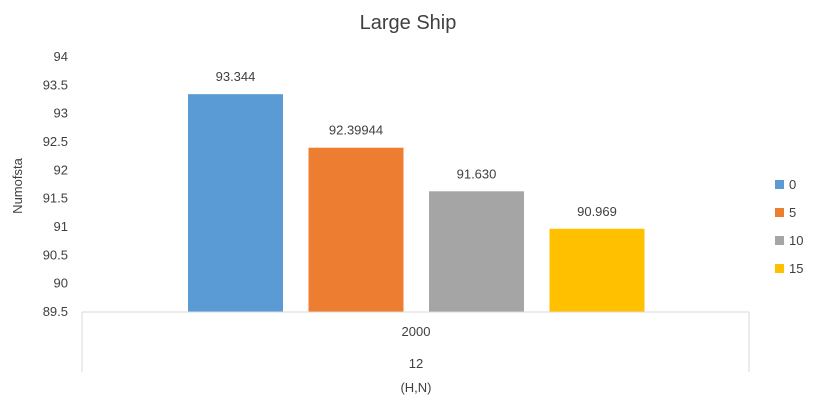 The height and width of the screenshot is (413, 816). What do you see at coordinates (61, 56) in the screenshot?
I see `y-tick-label: 94` at bounding box center [61, 56].